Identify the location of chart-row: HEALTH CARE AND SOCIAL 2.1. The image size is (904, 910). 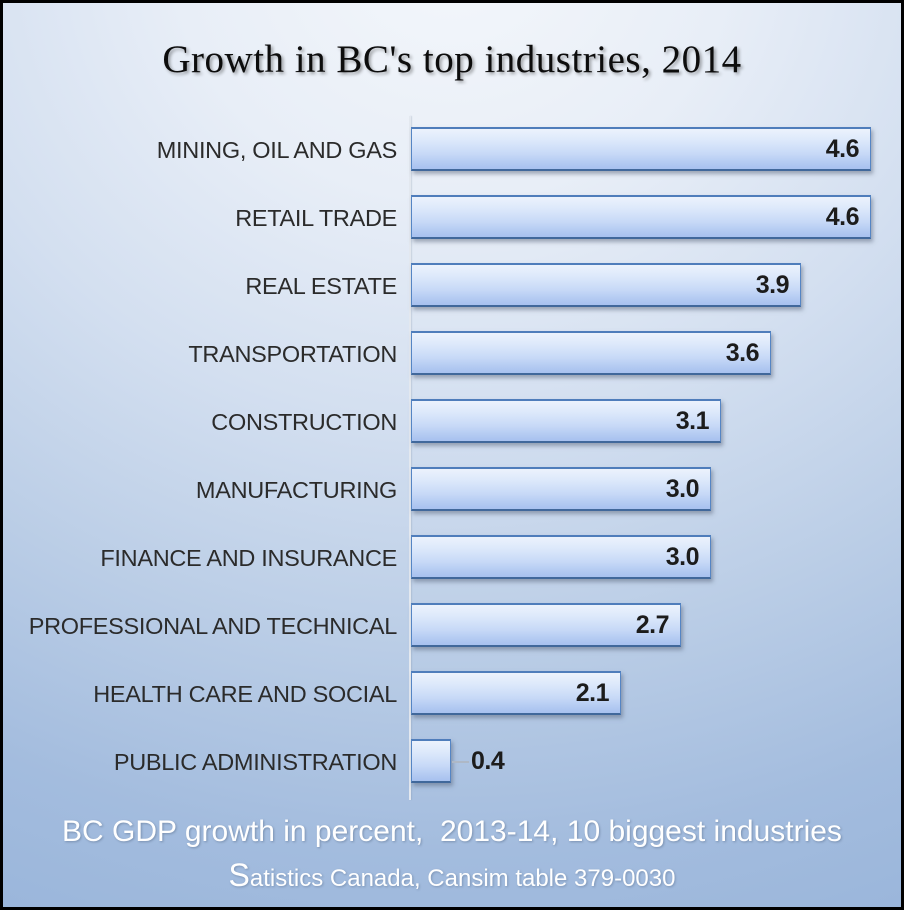
(453, 694).